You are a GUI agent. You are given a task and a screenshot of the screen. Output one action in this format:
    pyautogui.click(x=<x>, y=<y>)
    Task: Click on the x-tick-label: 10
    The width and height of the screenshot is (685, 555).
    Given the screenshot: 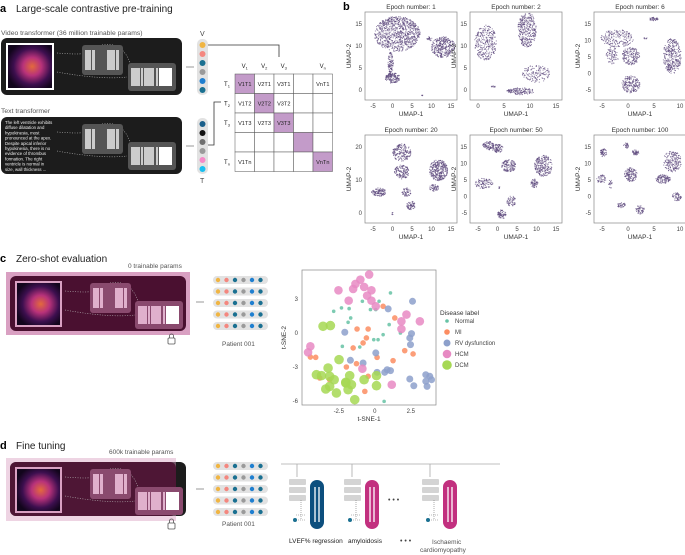 What is the action you would take?
    pyautogui.click(x=530, y=107)
    